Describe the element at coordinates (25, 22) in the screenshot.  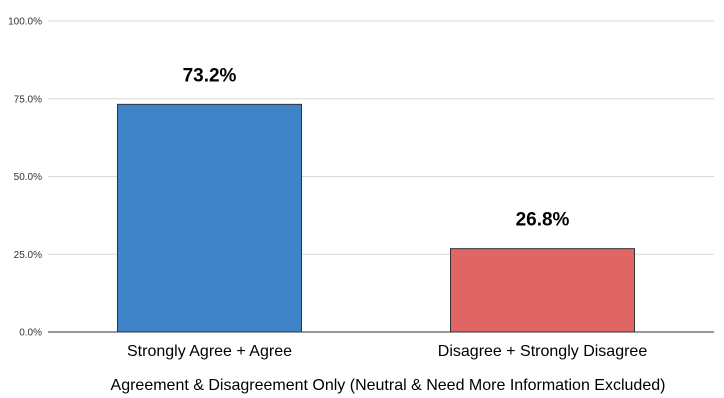
I see `y-tick-label: 100.0%` at that location.